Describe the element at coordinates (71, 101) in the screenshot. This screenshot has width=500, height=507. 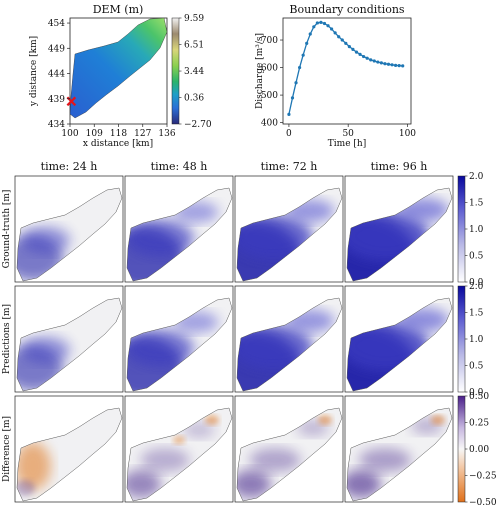
I see `marker-stroke` at that location.